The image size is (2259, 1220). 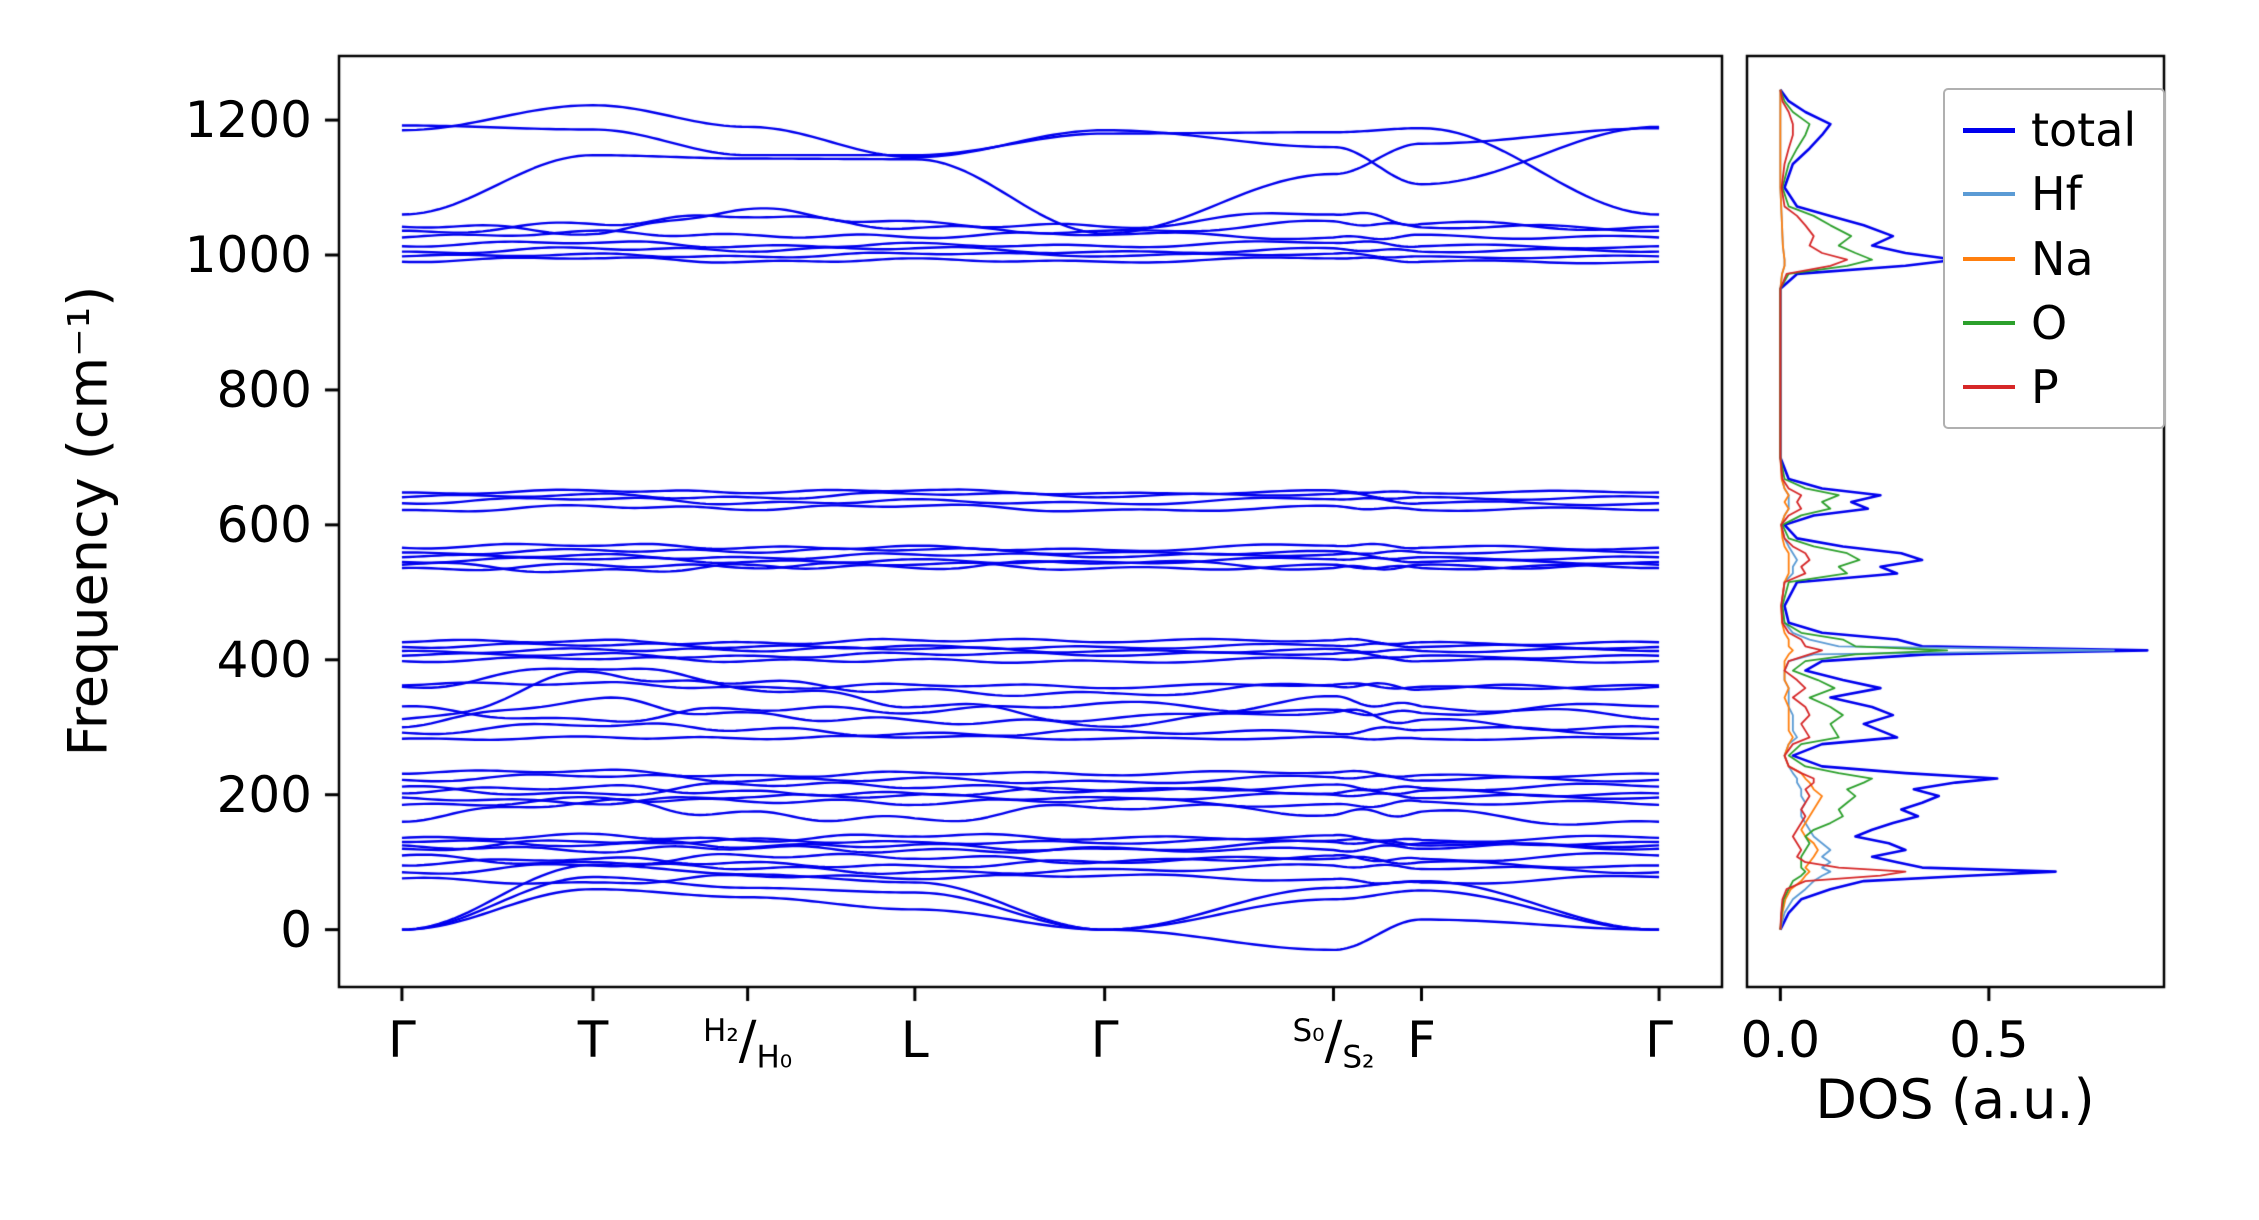 I want to click on frequency-tick-label: 0, so click(x=296, y=929).